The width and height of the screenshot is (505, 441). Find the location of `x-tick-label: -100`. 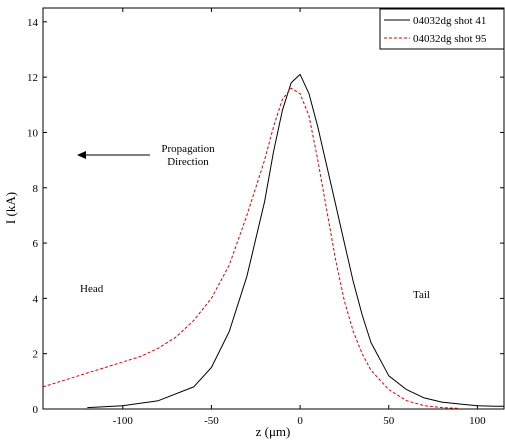

x-tick-label: -100 is located at coordinates (123, 421).